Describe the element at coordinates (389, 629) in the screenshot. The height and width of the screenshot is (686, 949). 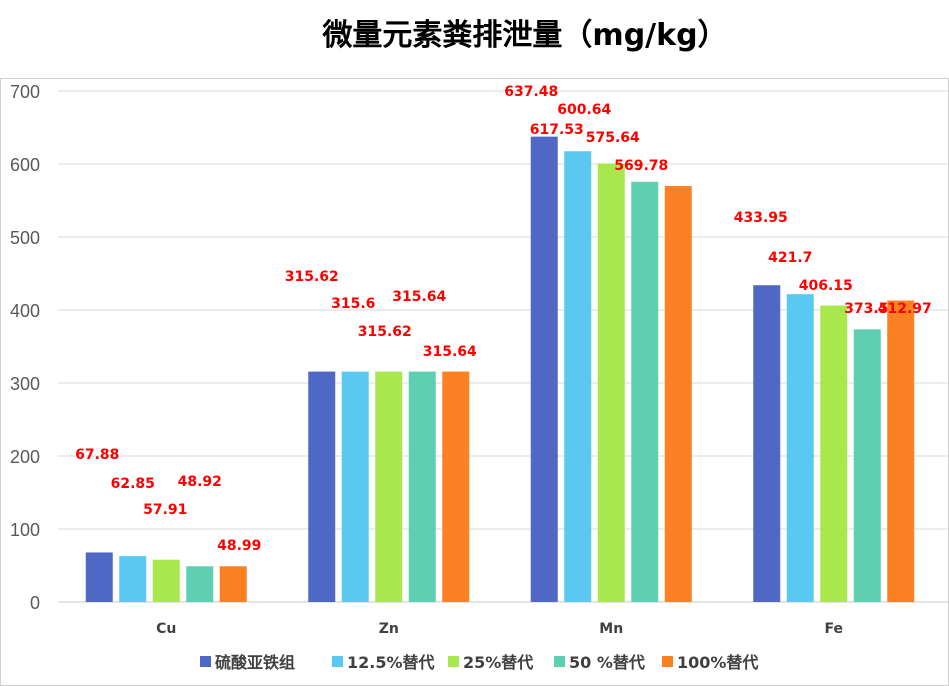
I see `x-tick-label: Zn` at that location.